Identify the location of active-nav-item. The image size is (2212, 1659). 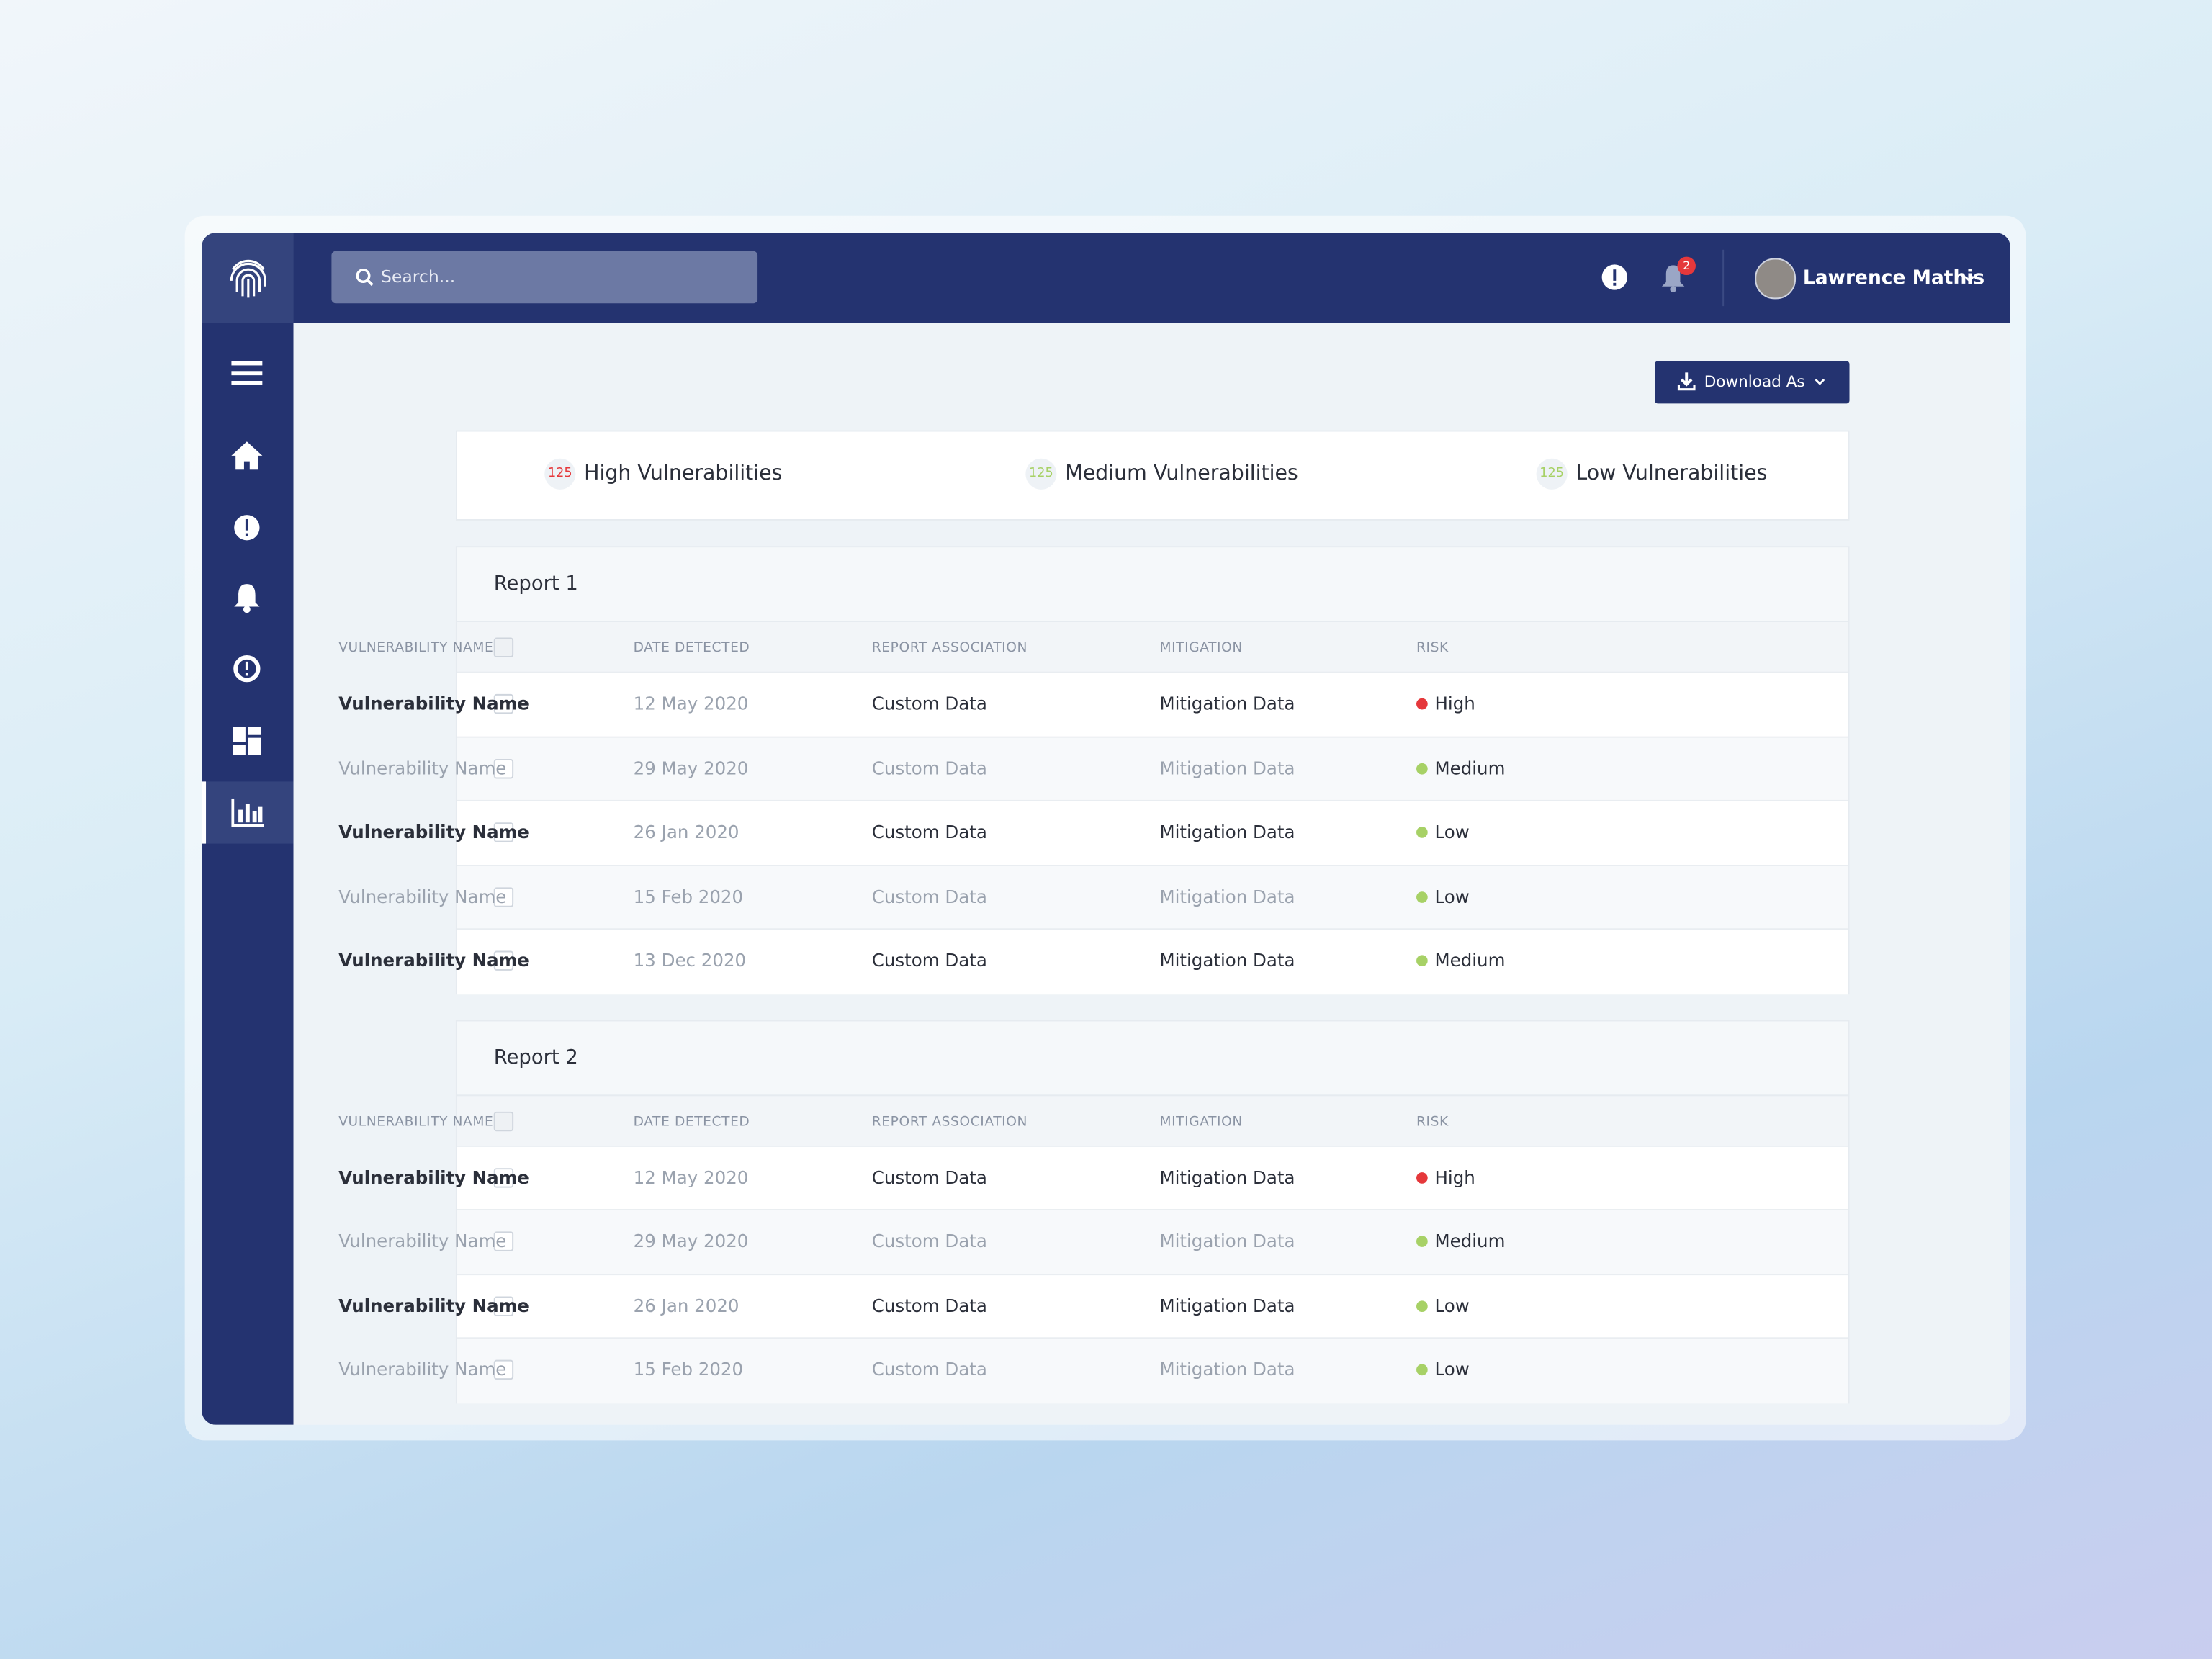
(248, 812).